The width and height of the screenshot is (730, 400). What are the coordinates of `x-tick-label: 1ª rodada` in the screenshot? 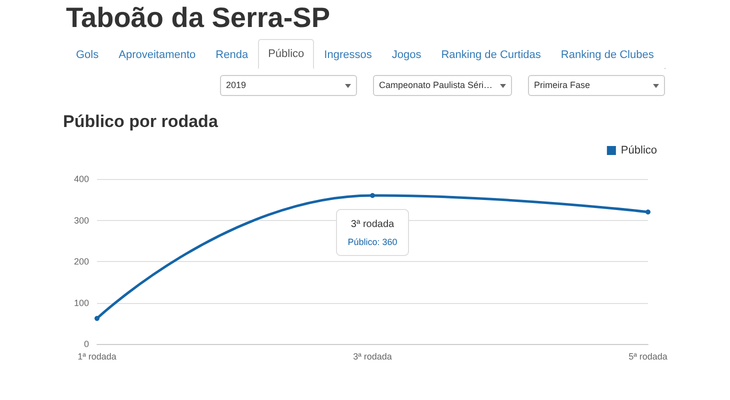 It's located at (97, 357).